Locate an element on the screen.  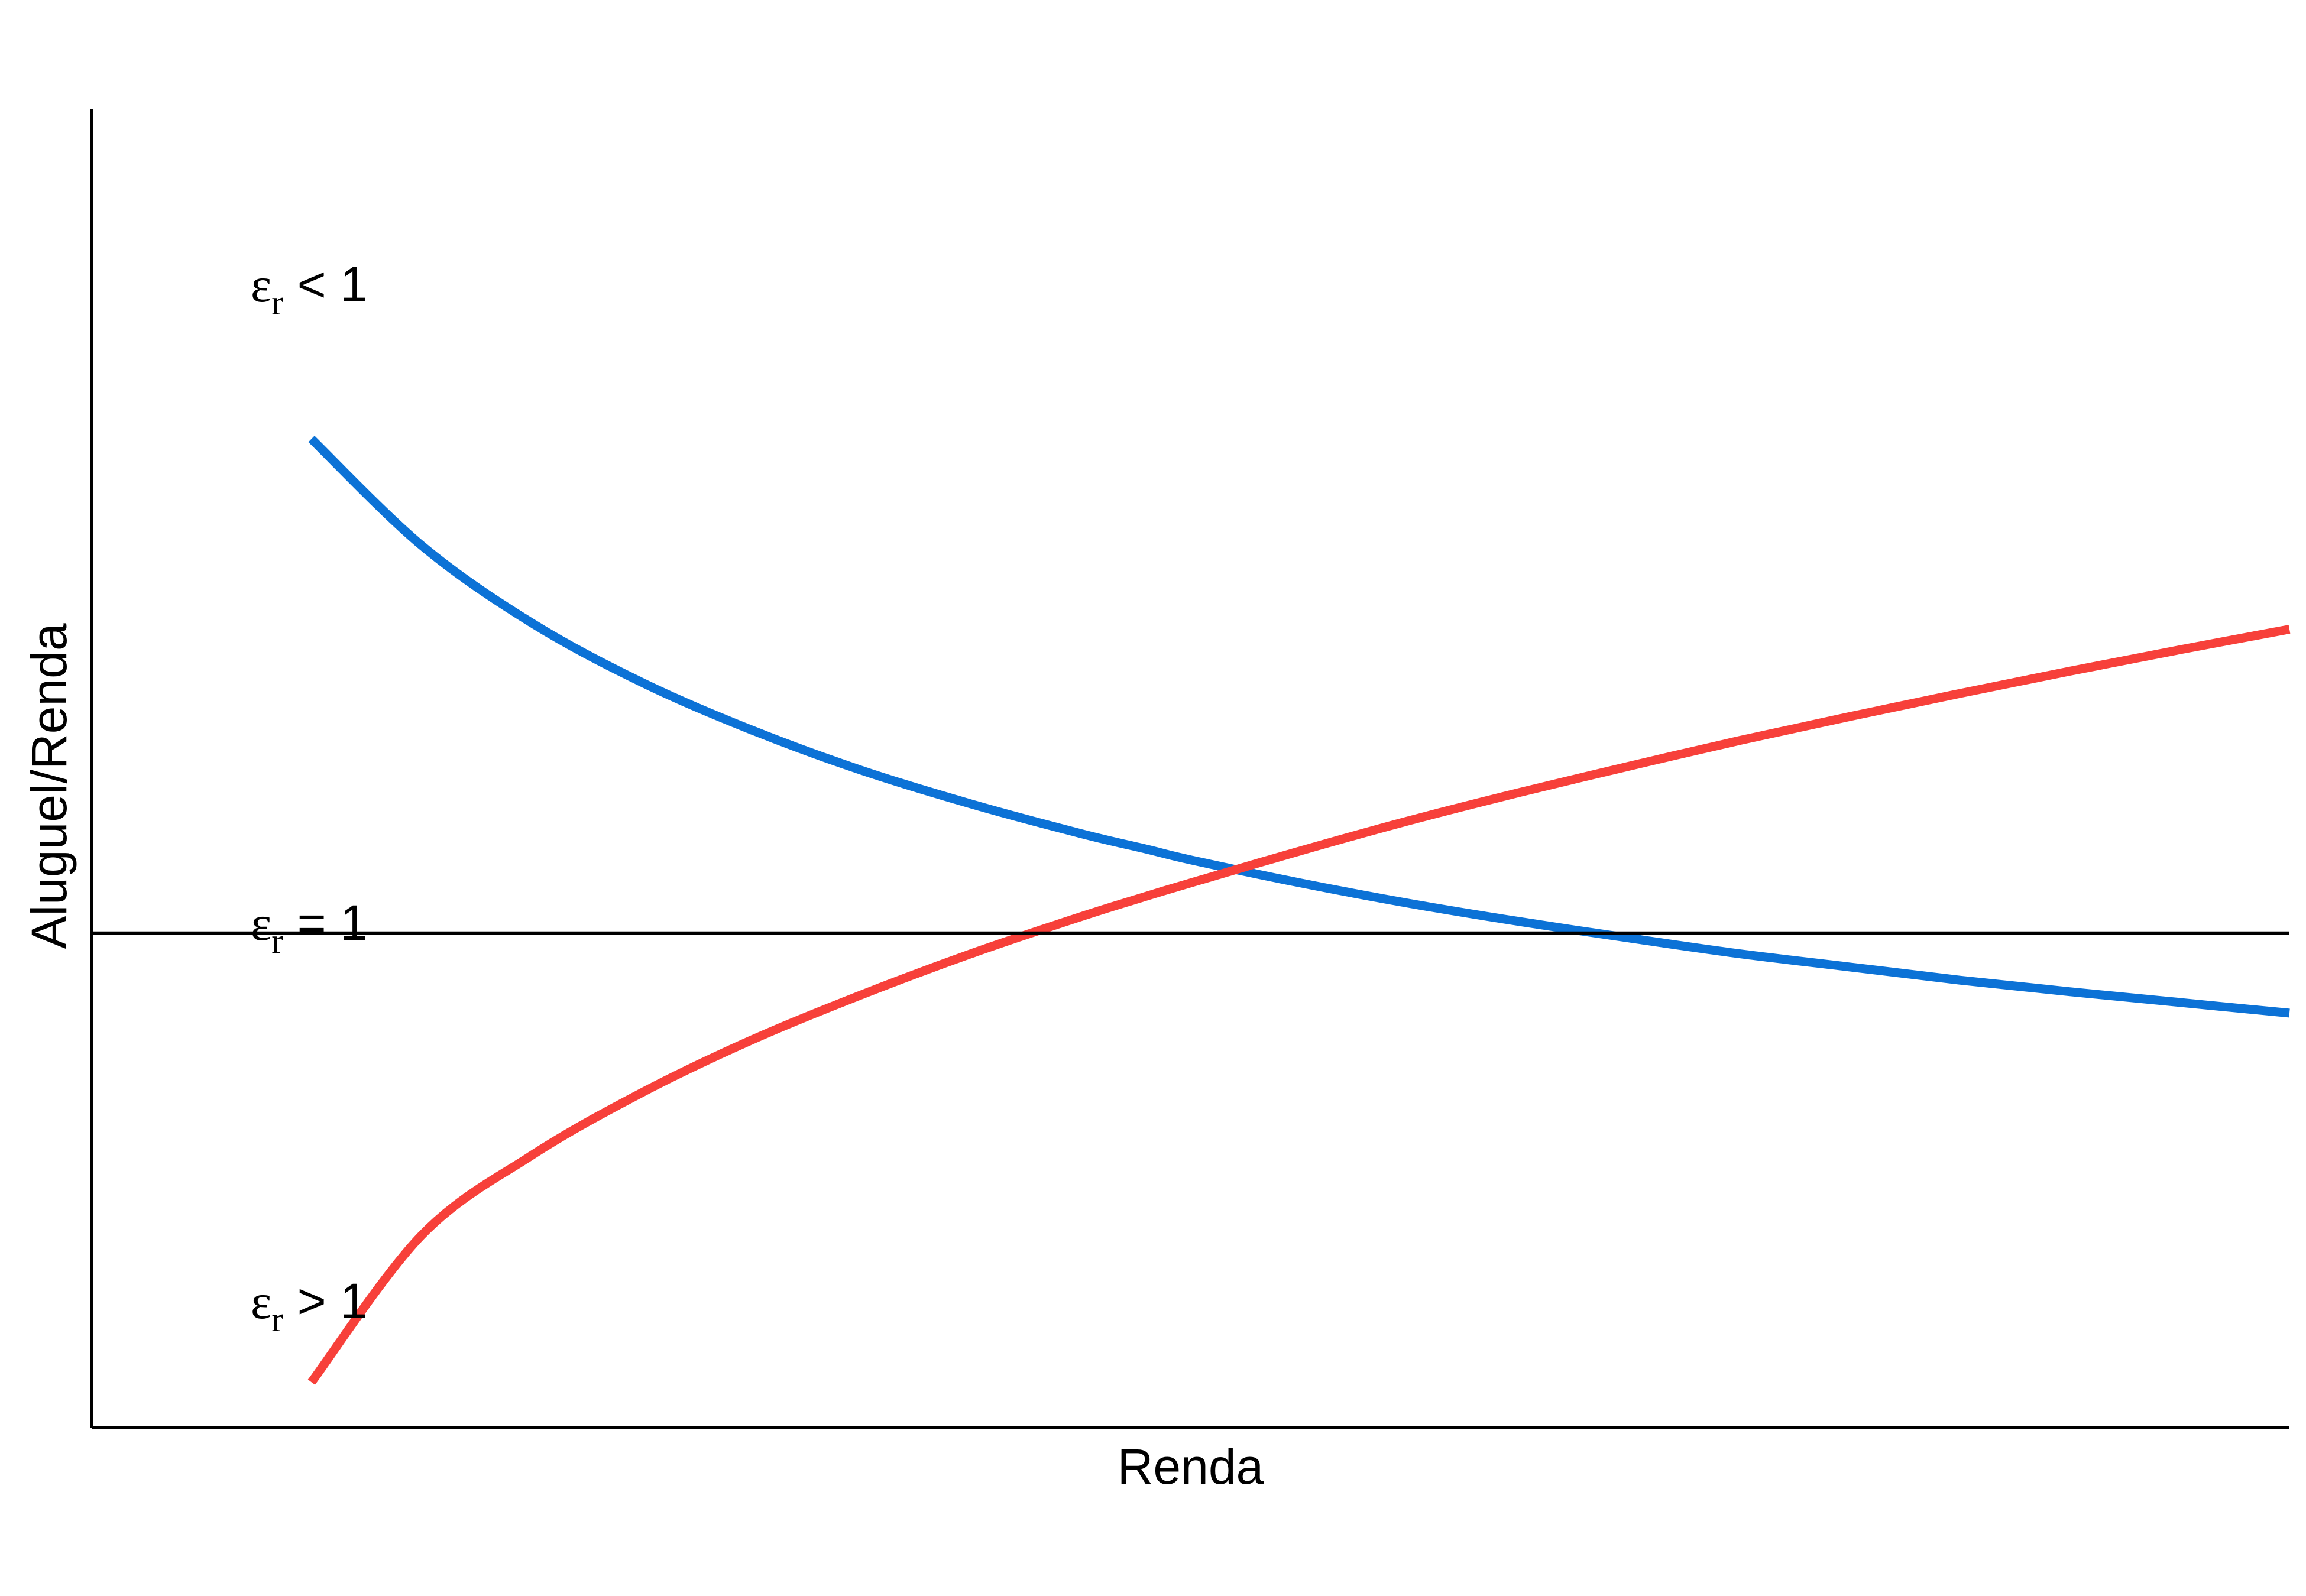
label-elasticity-equal-one: εr = 1 is located at coordinates (309, 928).